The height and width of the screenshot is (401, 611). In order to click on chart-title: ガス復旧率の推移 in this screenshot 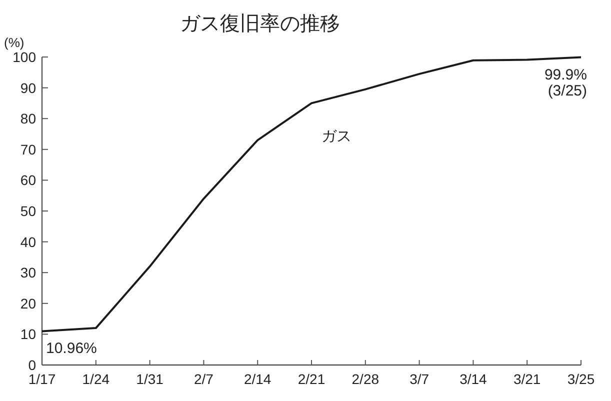, I will do `click(260, 24)`.